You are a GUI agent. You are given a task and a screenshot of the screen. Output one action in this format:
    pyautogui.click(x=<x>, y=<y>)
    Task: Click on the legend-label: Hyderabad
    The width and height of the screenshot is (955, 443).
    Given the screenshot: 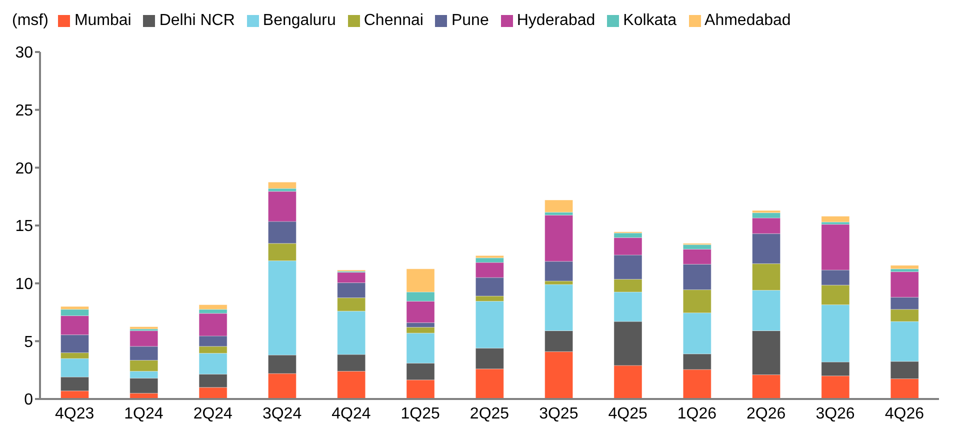 What is the action you would take?
    pyautogui.click(x=556, y=21)
    